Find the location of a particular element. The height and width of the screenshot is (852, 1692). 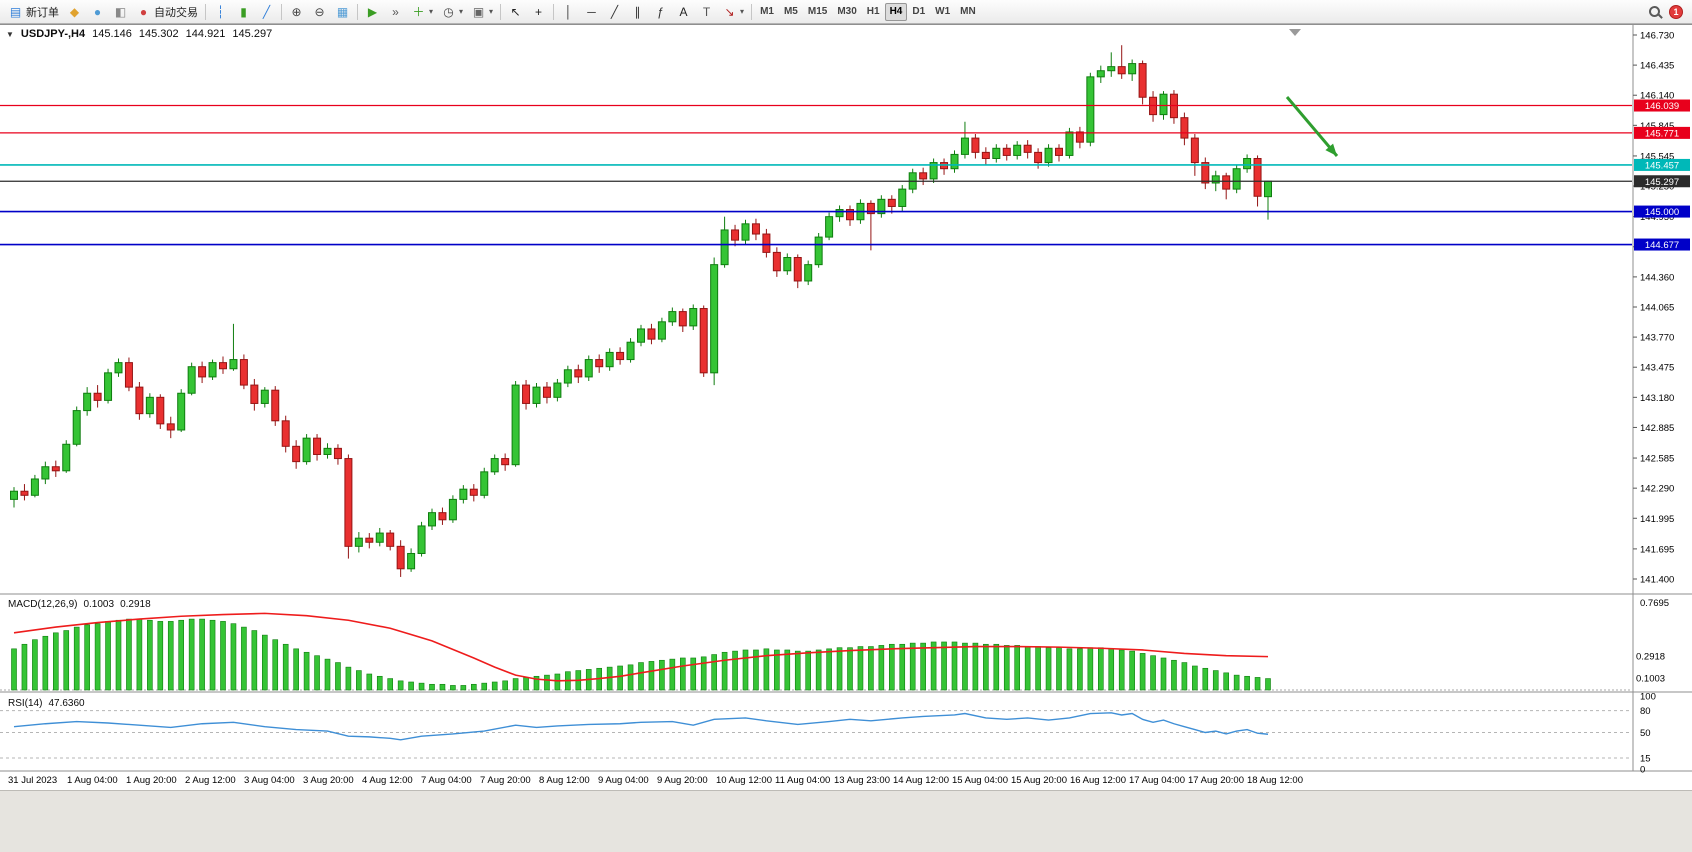

notification-badge: 1 is located at coordinates (1676, 11).